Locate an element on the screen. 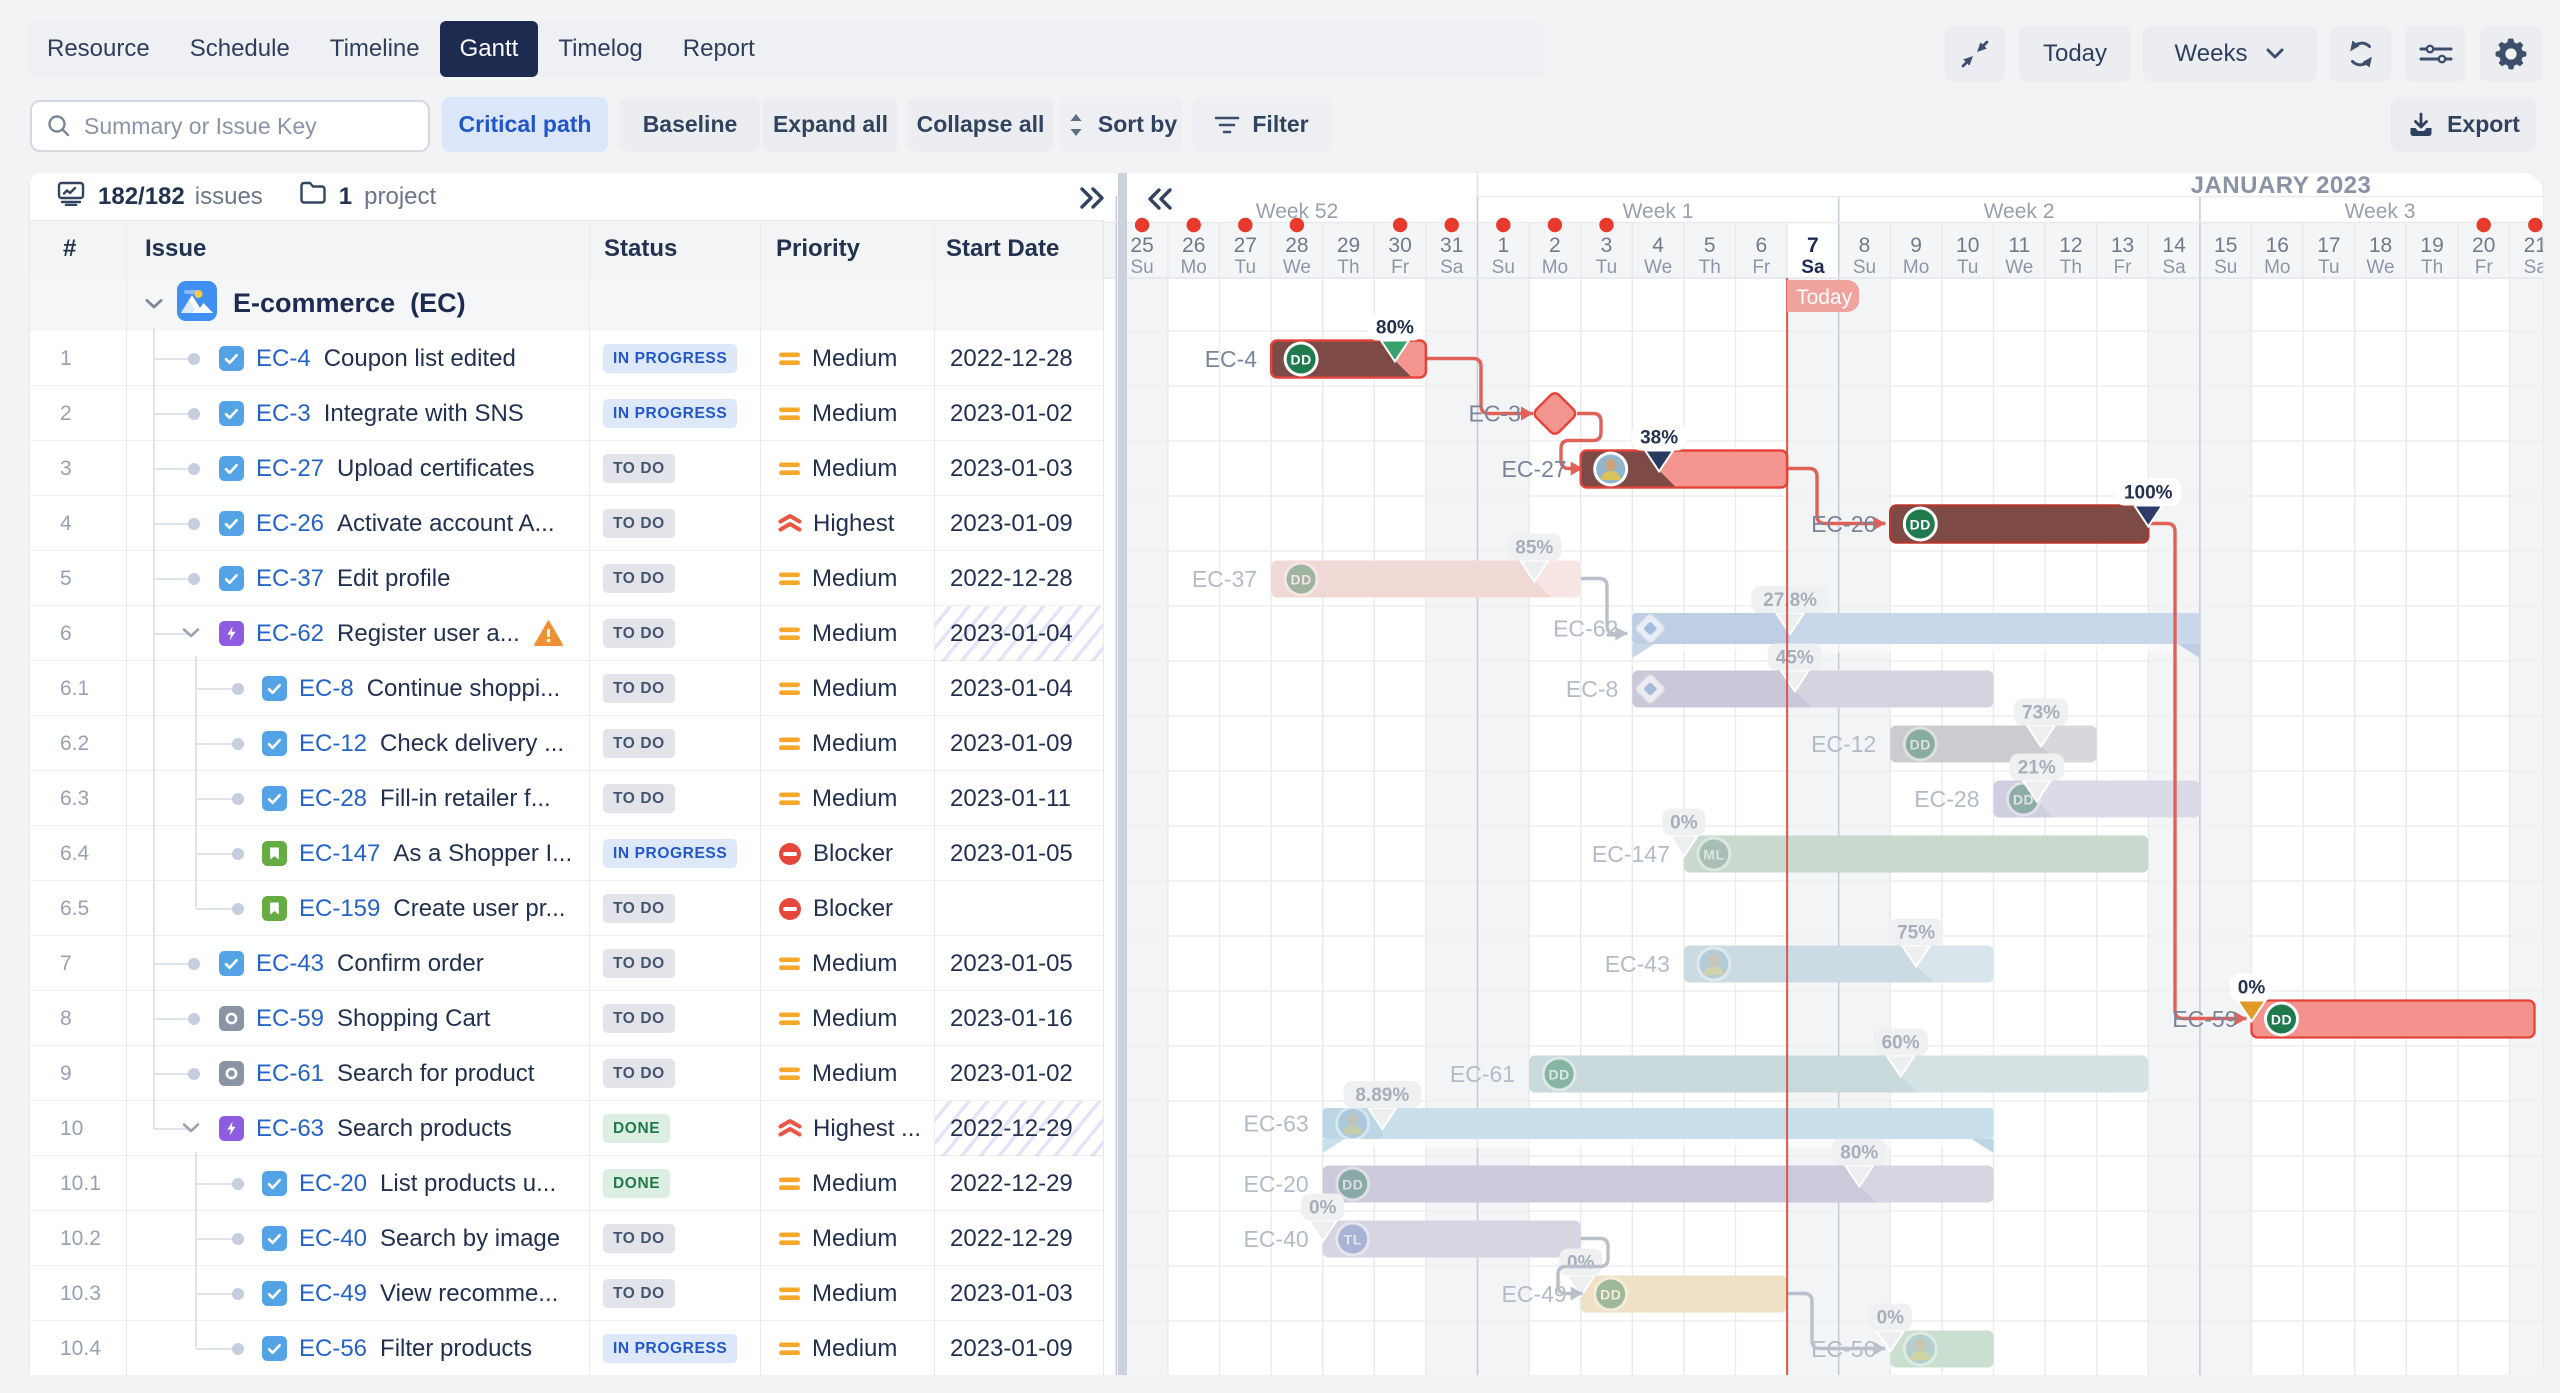  svg-text: 8.89% is located at coordinates (1382, 1095).